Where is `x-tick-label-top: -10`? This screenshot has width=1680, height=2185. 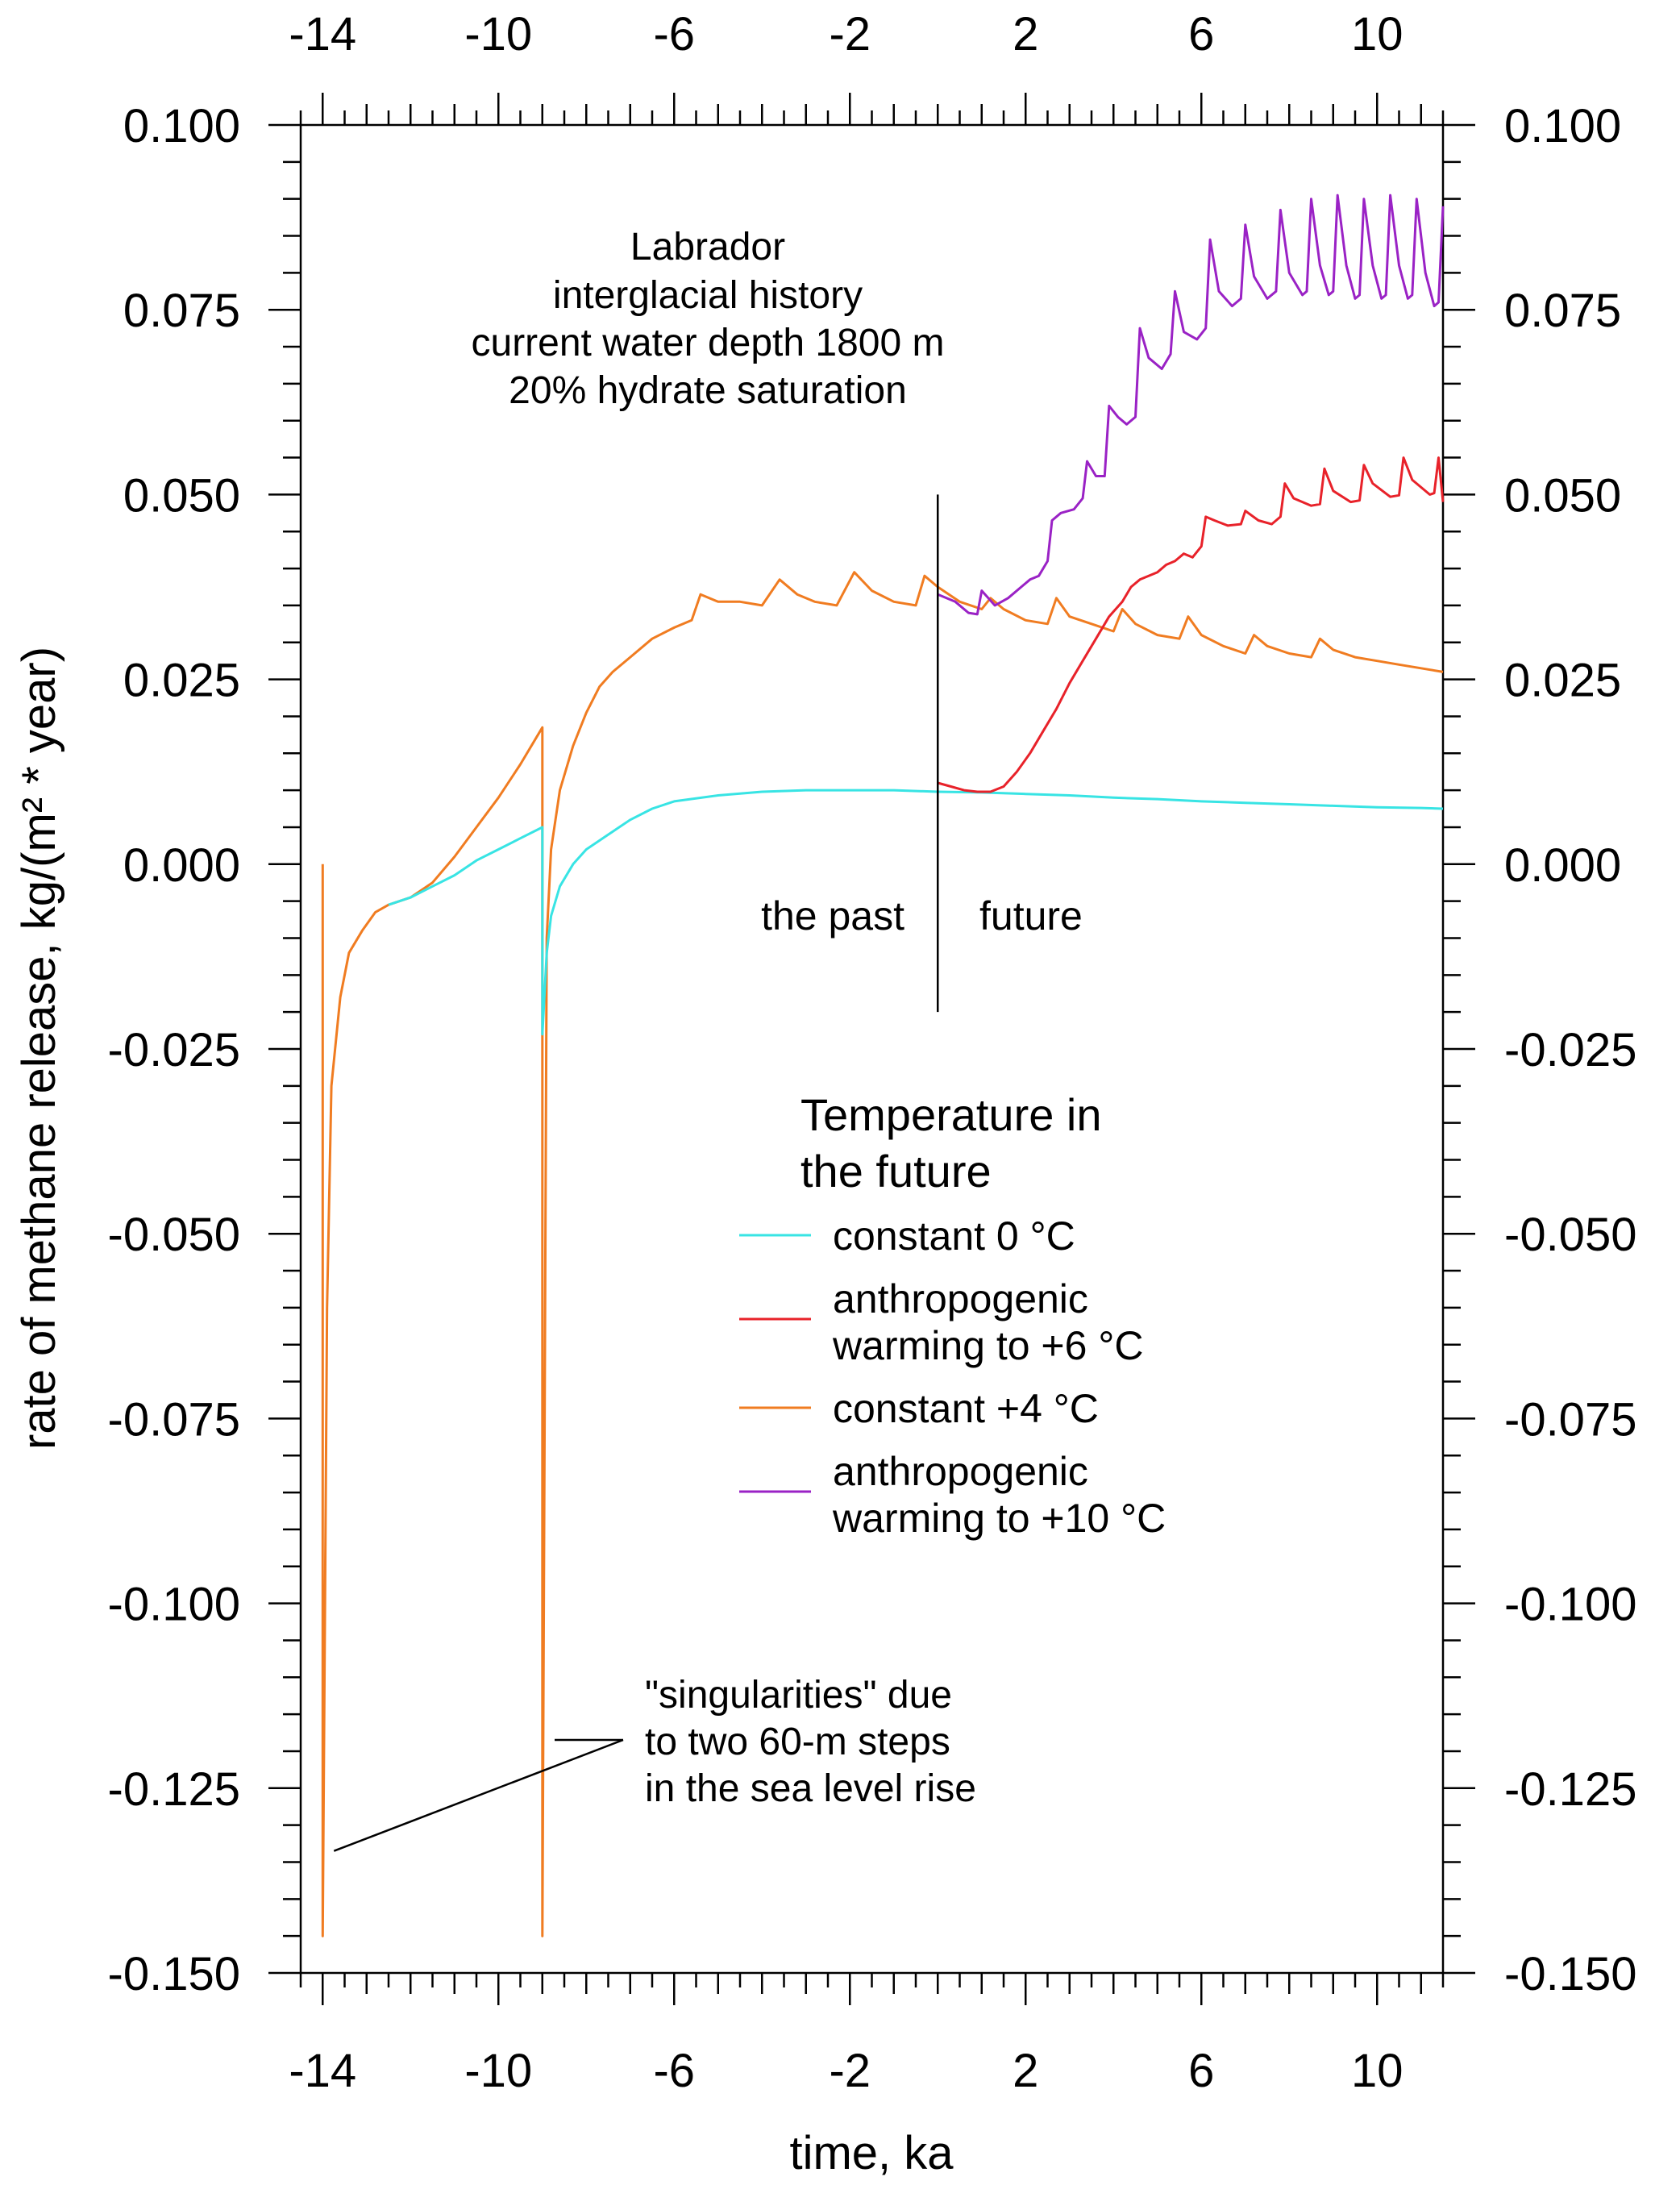 x-tick-label-top: -10 is located at coordinates (498, 34).